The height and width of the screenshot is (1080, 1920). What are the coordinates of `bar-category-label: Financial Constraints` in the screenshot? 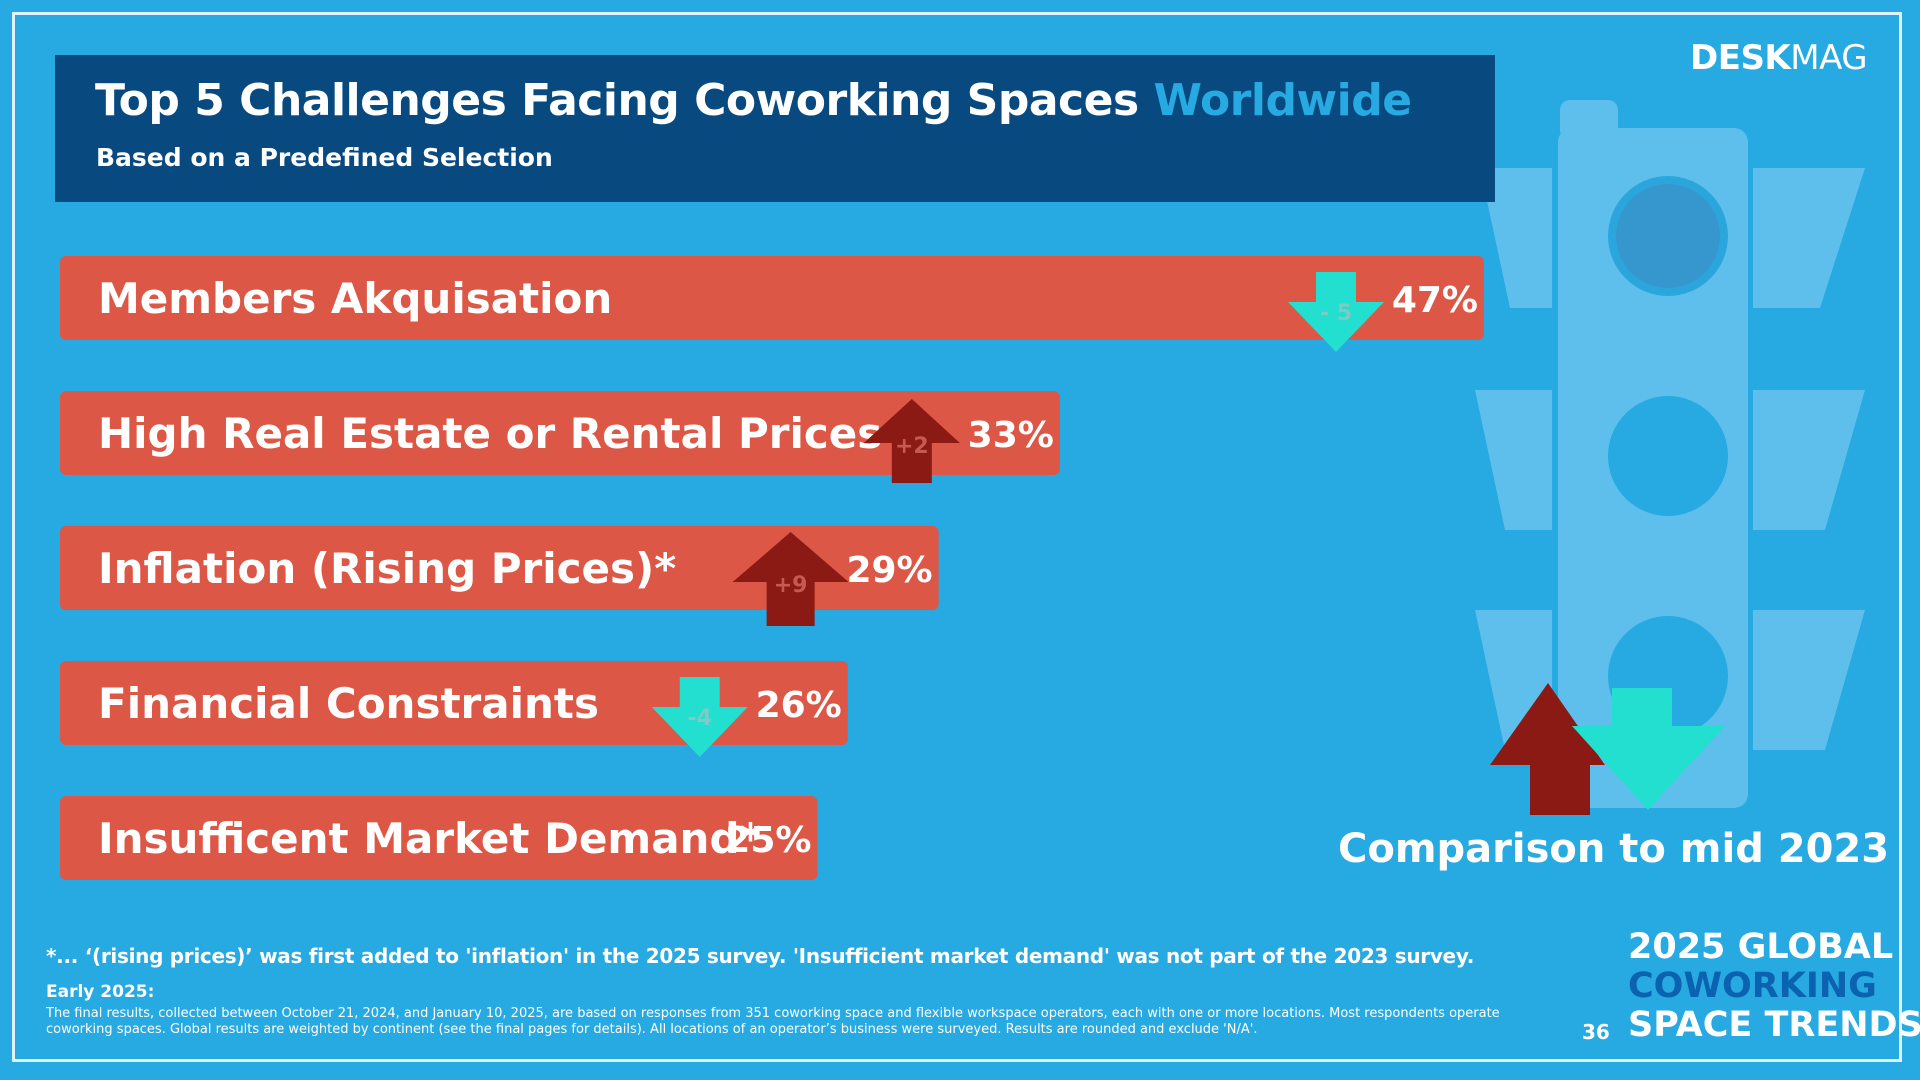 It's located at (348, 703).